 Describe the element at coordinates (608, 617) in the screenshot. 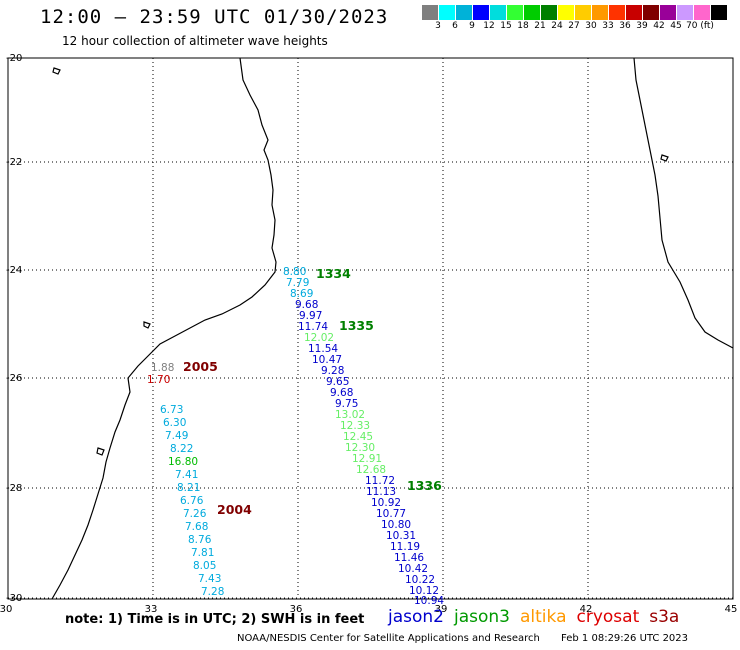

I see `satellite-name: cryosat` at that location.